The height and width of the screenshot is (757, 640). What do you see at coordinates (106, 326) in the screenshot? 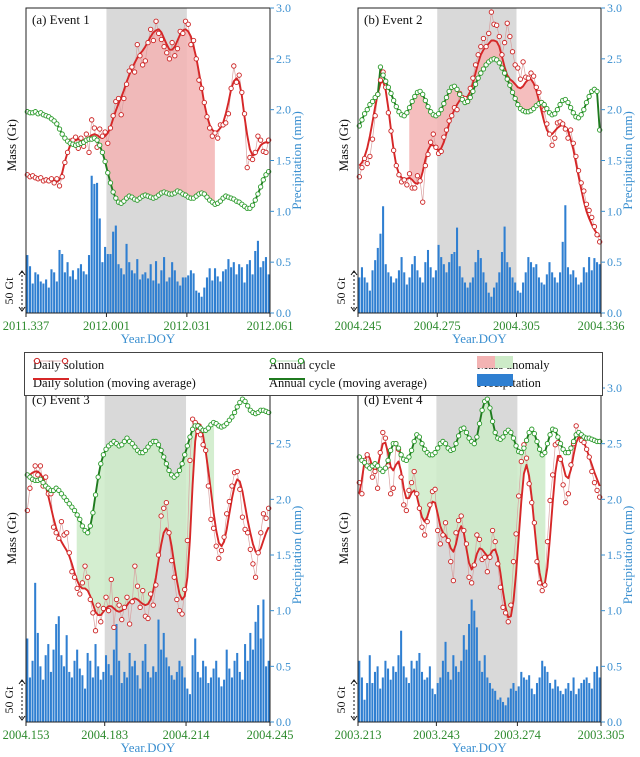
I see `x-axis-tick-label: 2012.001` at bounding box center [106, 326].